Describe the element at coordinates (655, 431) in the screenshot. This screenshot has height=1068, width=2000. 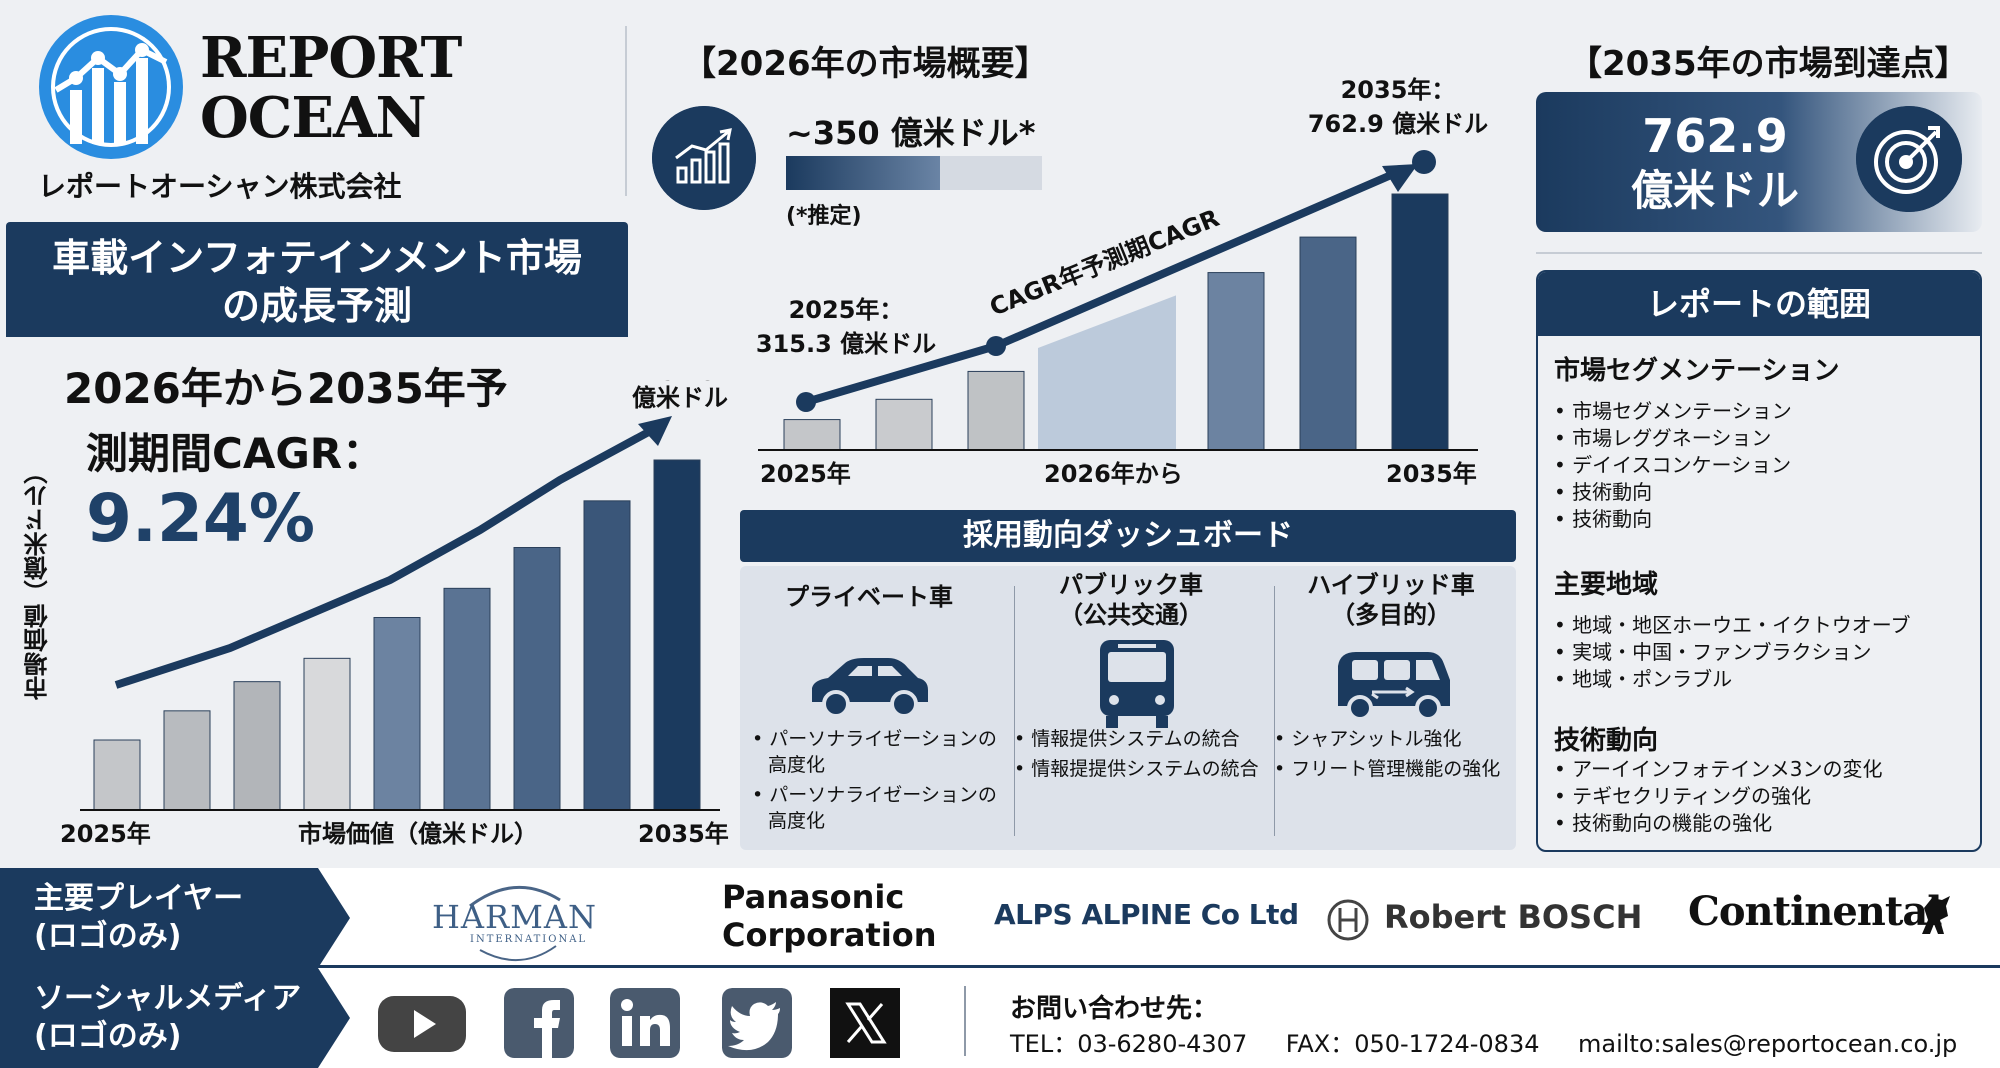
I see `trend-arrowhead` at that location.